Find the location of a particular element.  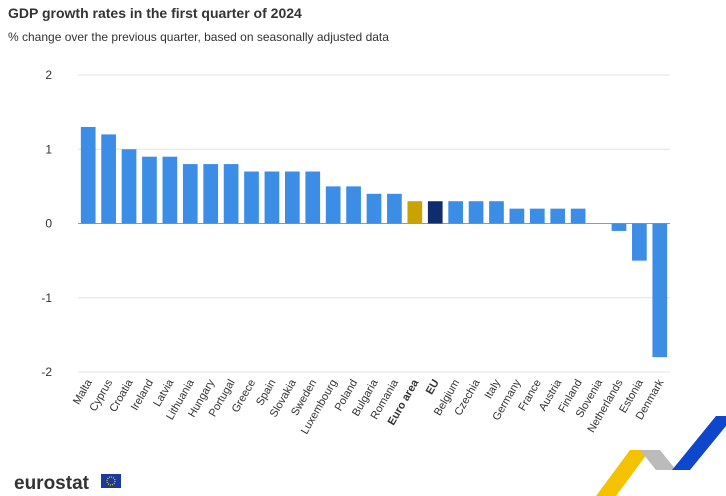

x-tick-label: EU is located at coordinates (433, 386).